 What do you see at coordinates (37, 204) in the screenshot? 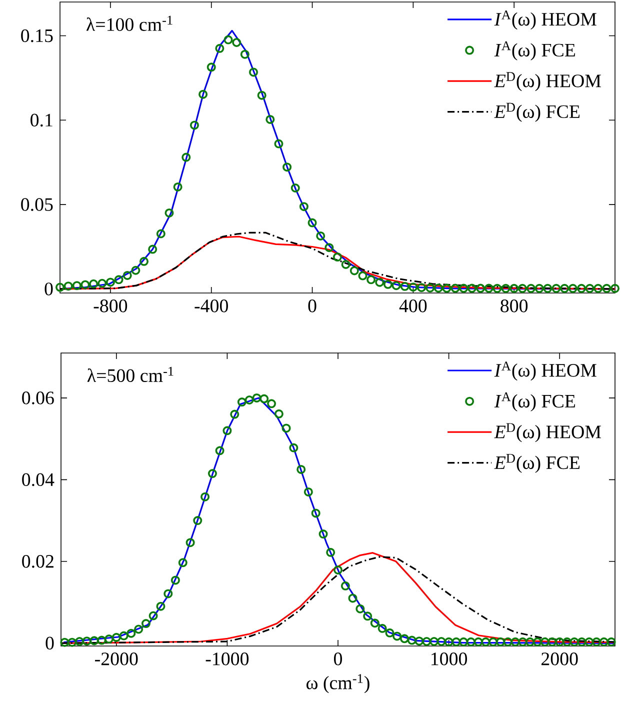
I see `y-tick-label: 0.05` at bounding box center [37, 204].